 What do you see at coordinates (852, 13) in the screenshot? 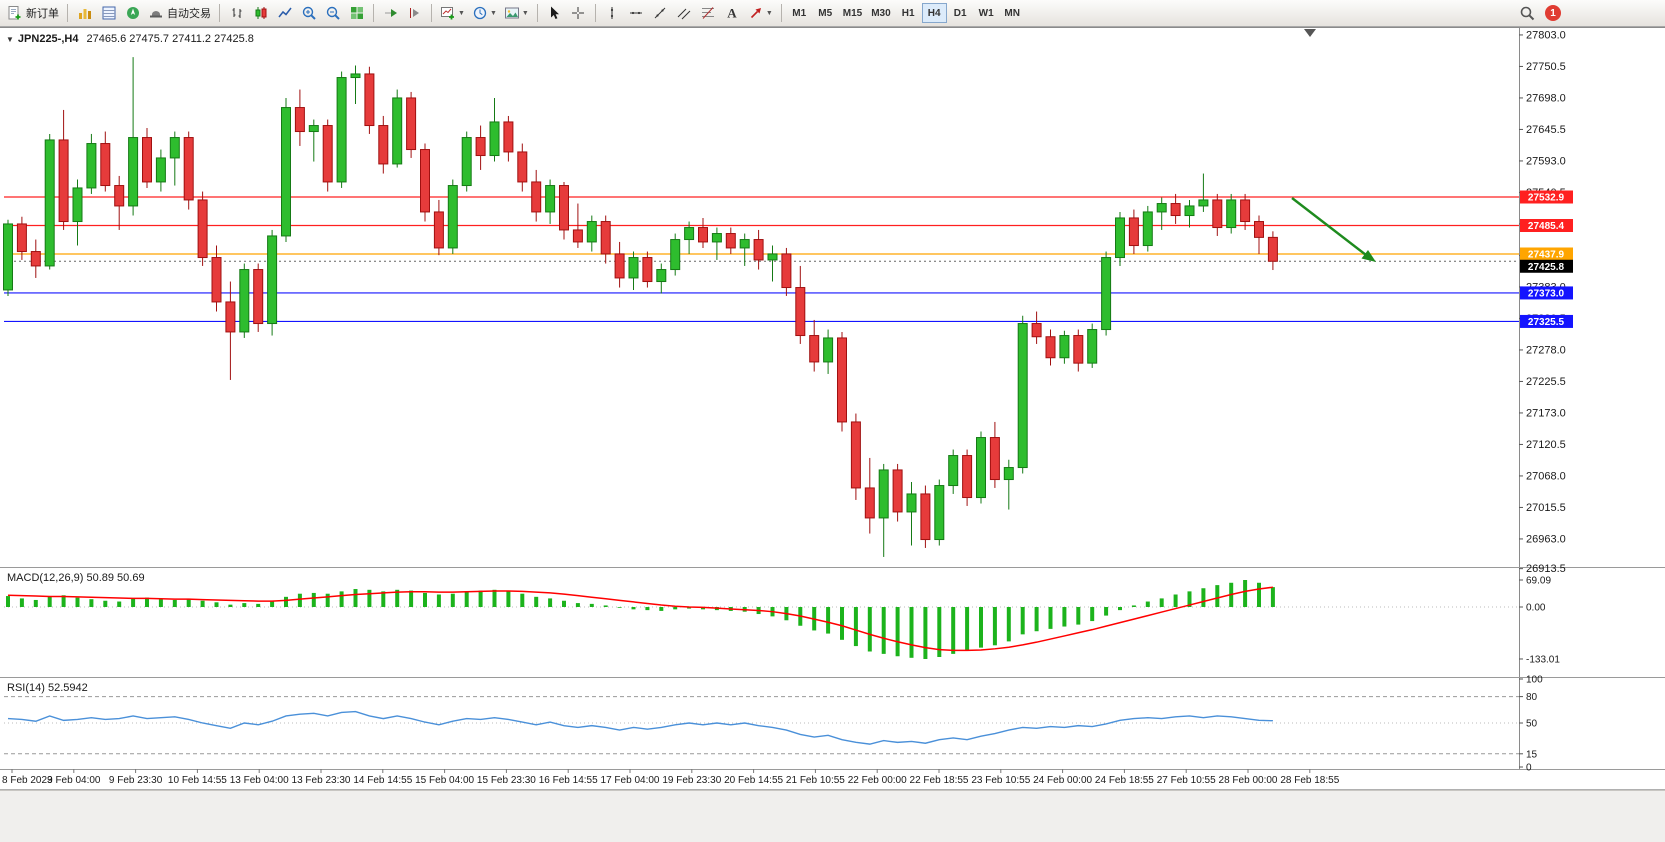
I see `timeframe-m15-button: M15` at bounding box center [852, 13].